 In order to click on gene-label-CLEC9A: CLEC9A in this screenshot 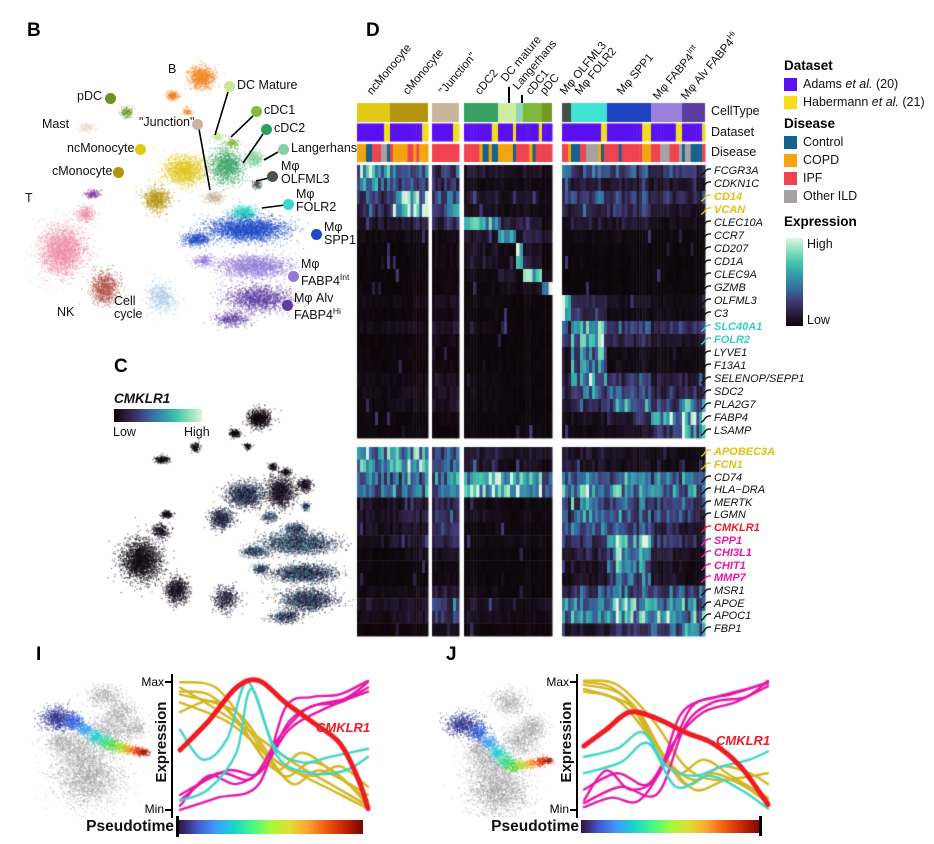, I will do `click(729, 275)`.